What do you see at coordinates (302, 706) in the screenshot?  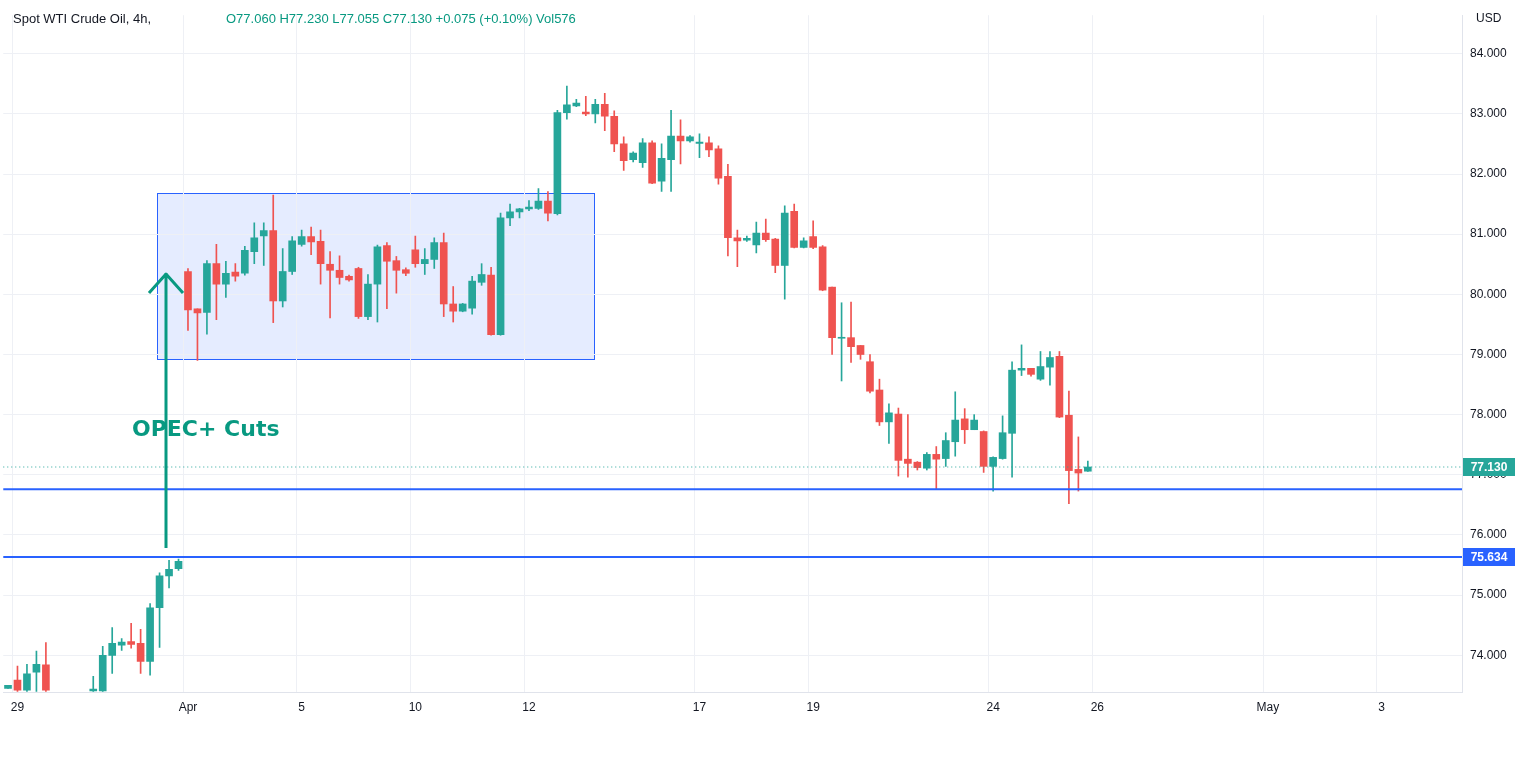 I see `x-tick-label: 5` at bounding box center [302, 706].